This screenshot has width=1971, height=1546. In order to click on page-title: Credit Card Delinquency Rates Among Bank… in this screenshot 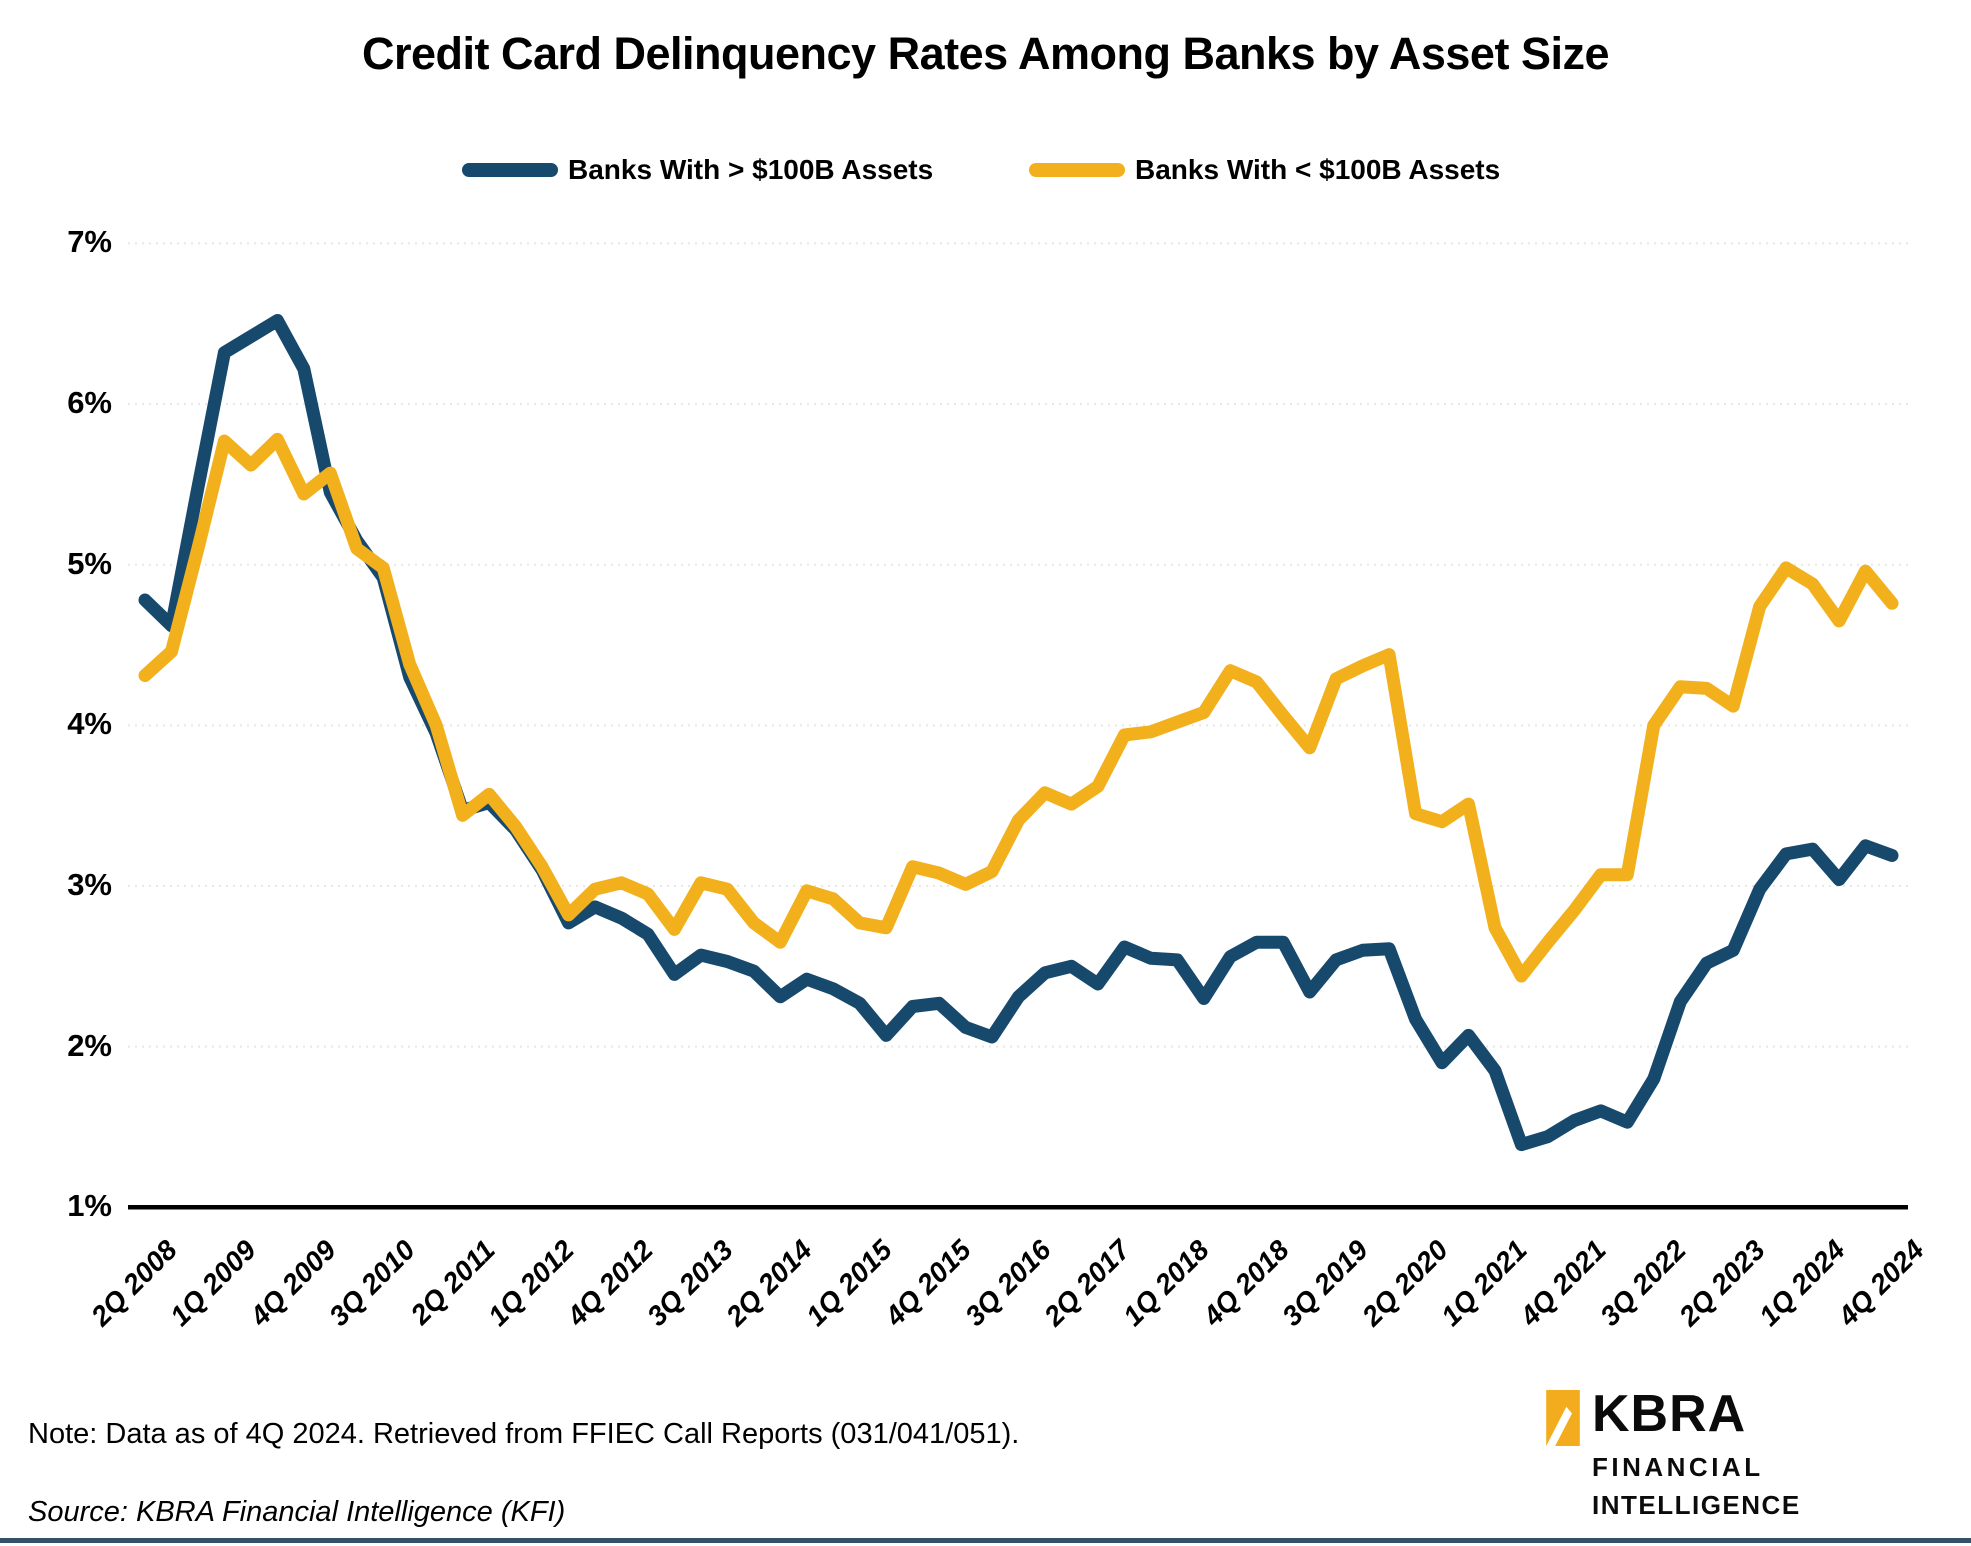, I will do `click(985, 53)`.